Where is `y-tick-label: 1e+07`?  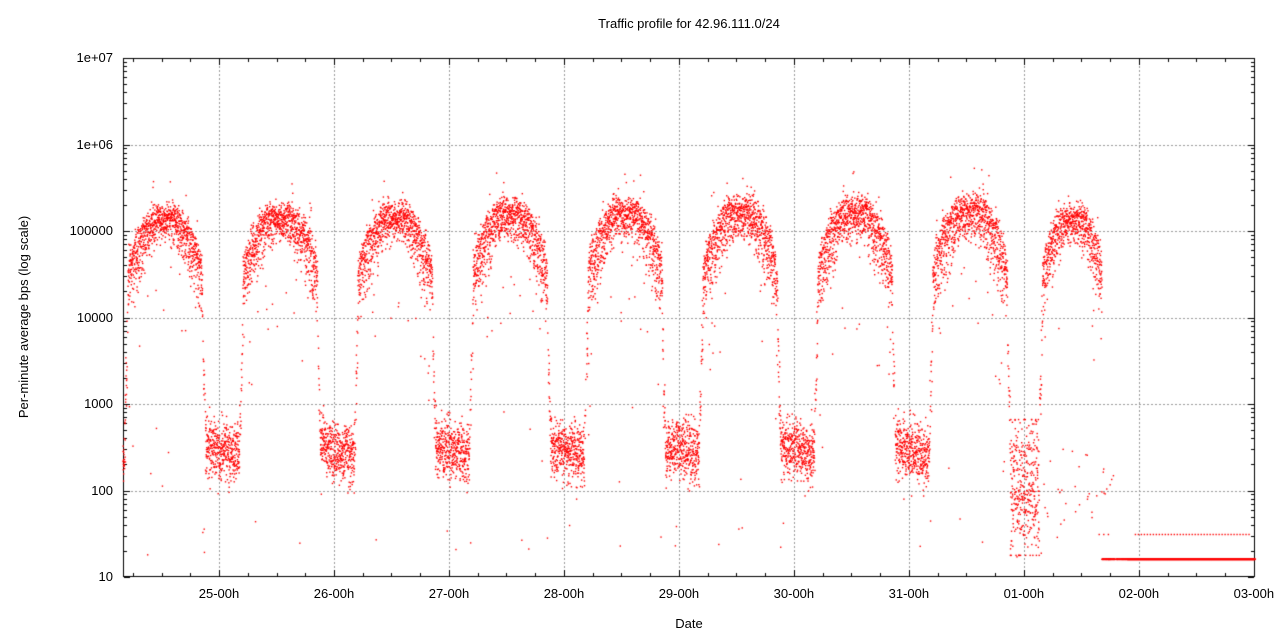
y-tick-label: 1e+07 is located at coordinates (94, 57).